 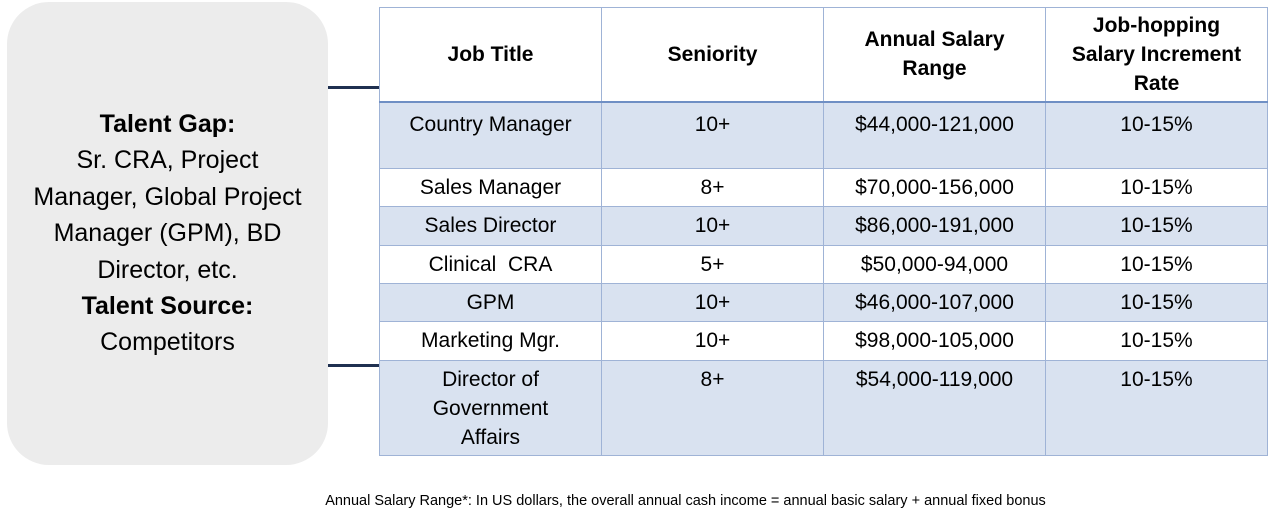 What do you see at coordinates (167, 306) in the screenshot?
I see `talent-source-heading: Talent Source:` at bounding box center [167, 306].